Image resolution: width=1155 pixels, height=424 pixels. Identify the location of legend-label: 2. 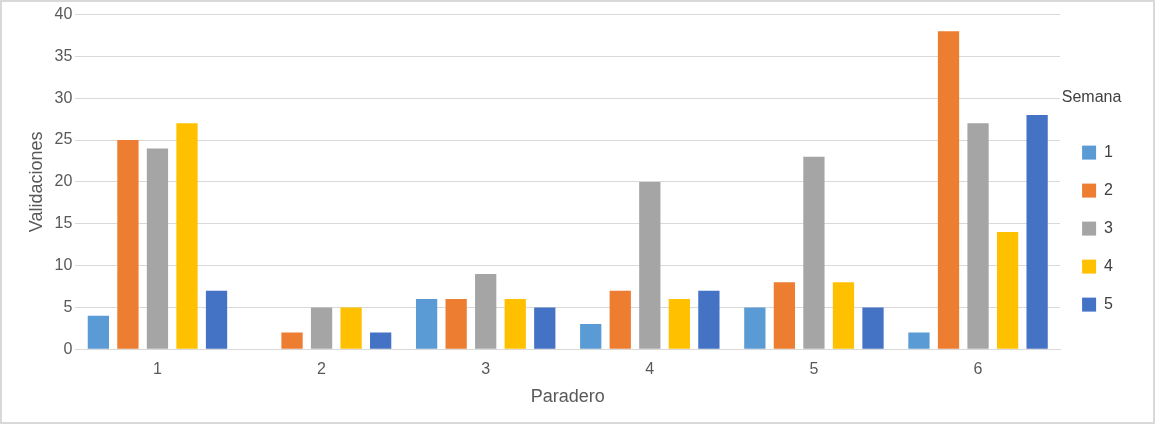
(1109, 190).